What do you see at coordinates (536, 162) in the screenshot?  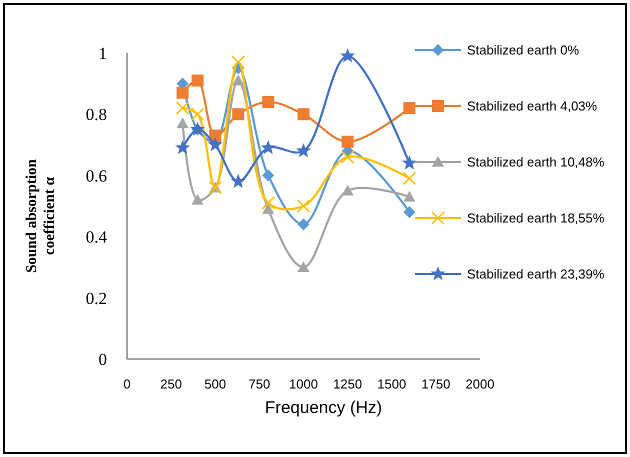 I see `legend-label: Stabilized earth 10,48%` at bounding box center [536, 162].